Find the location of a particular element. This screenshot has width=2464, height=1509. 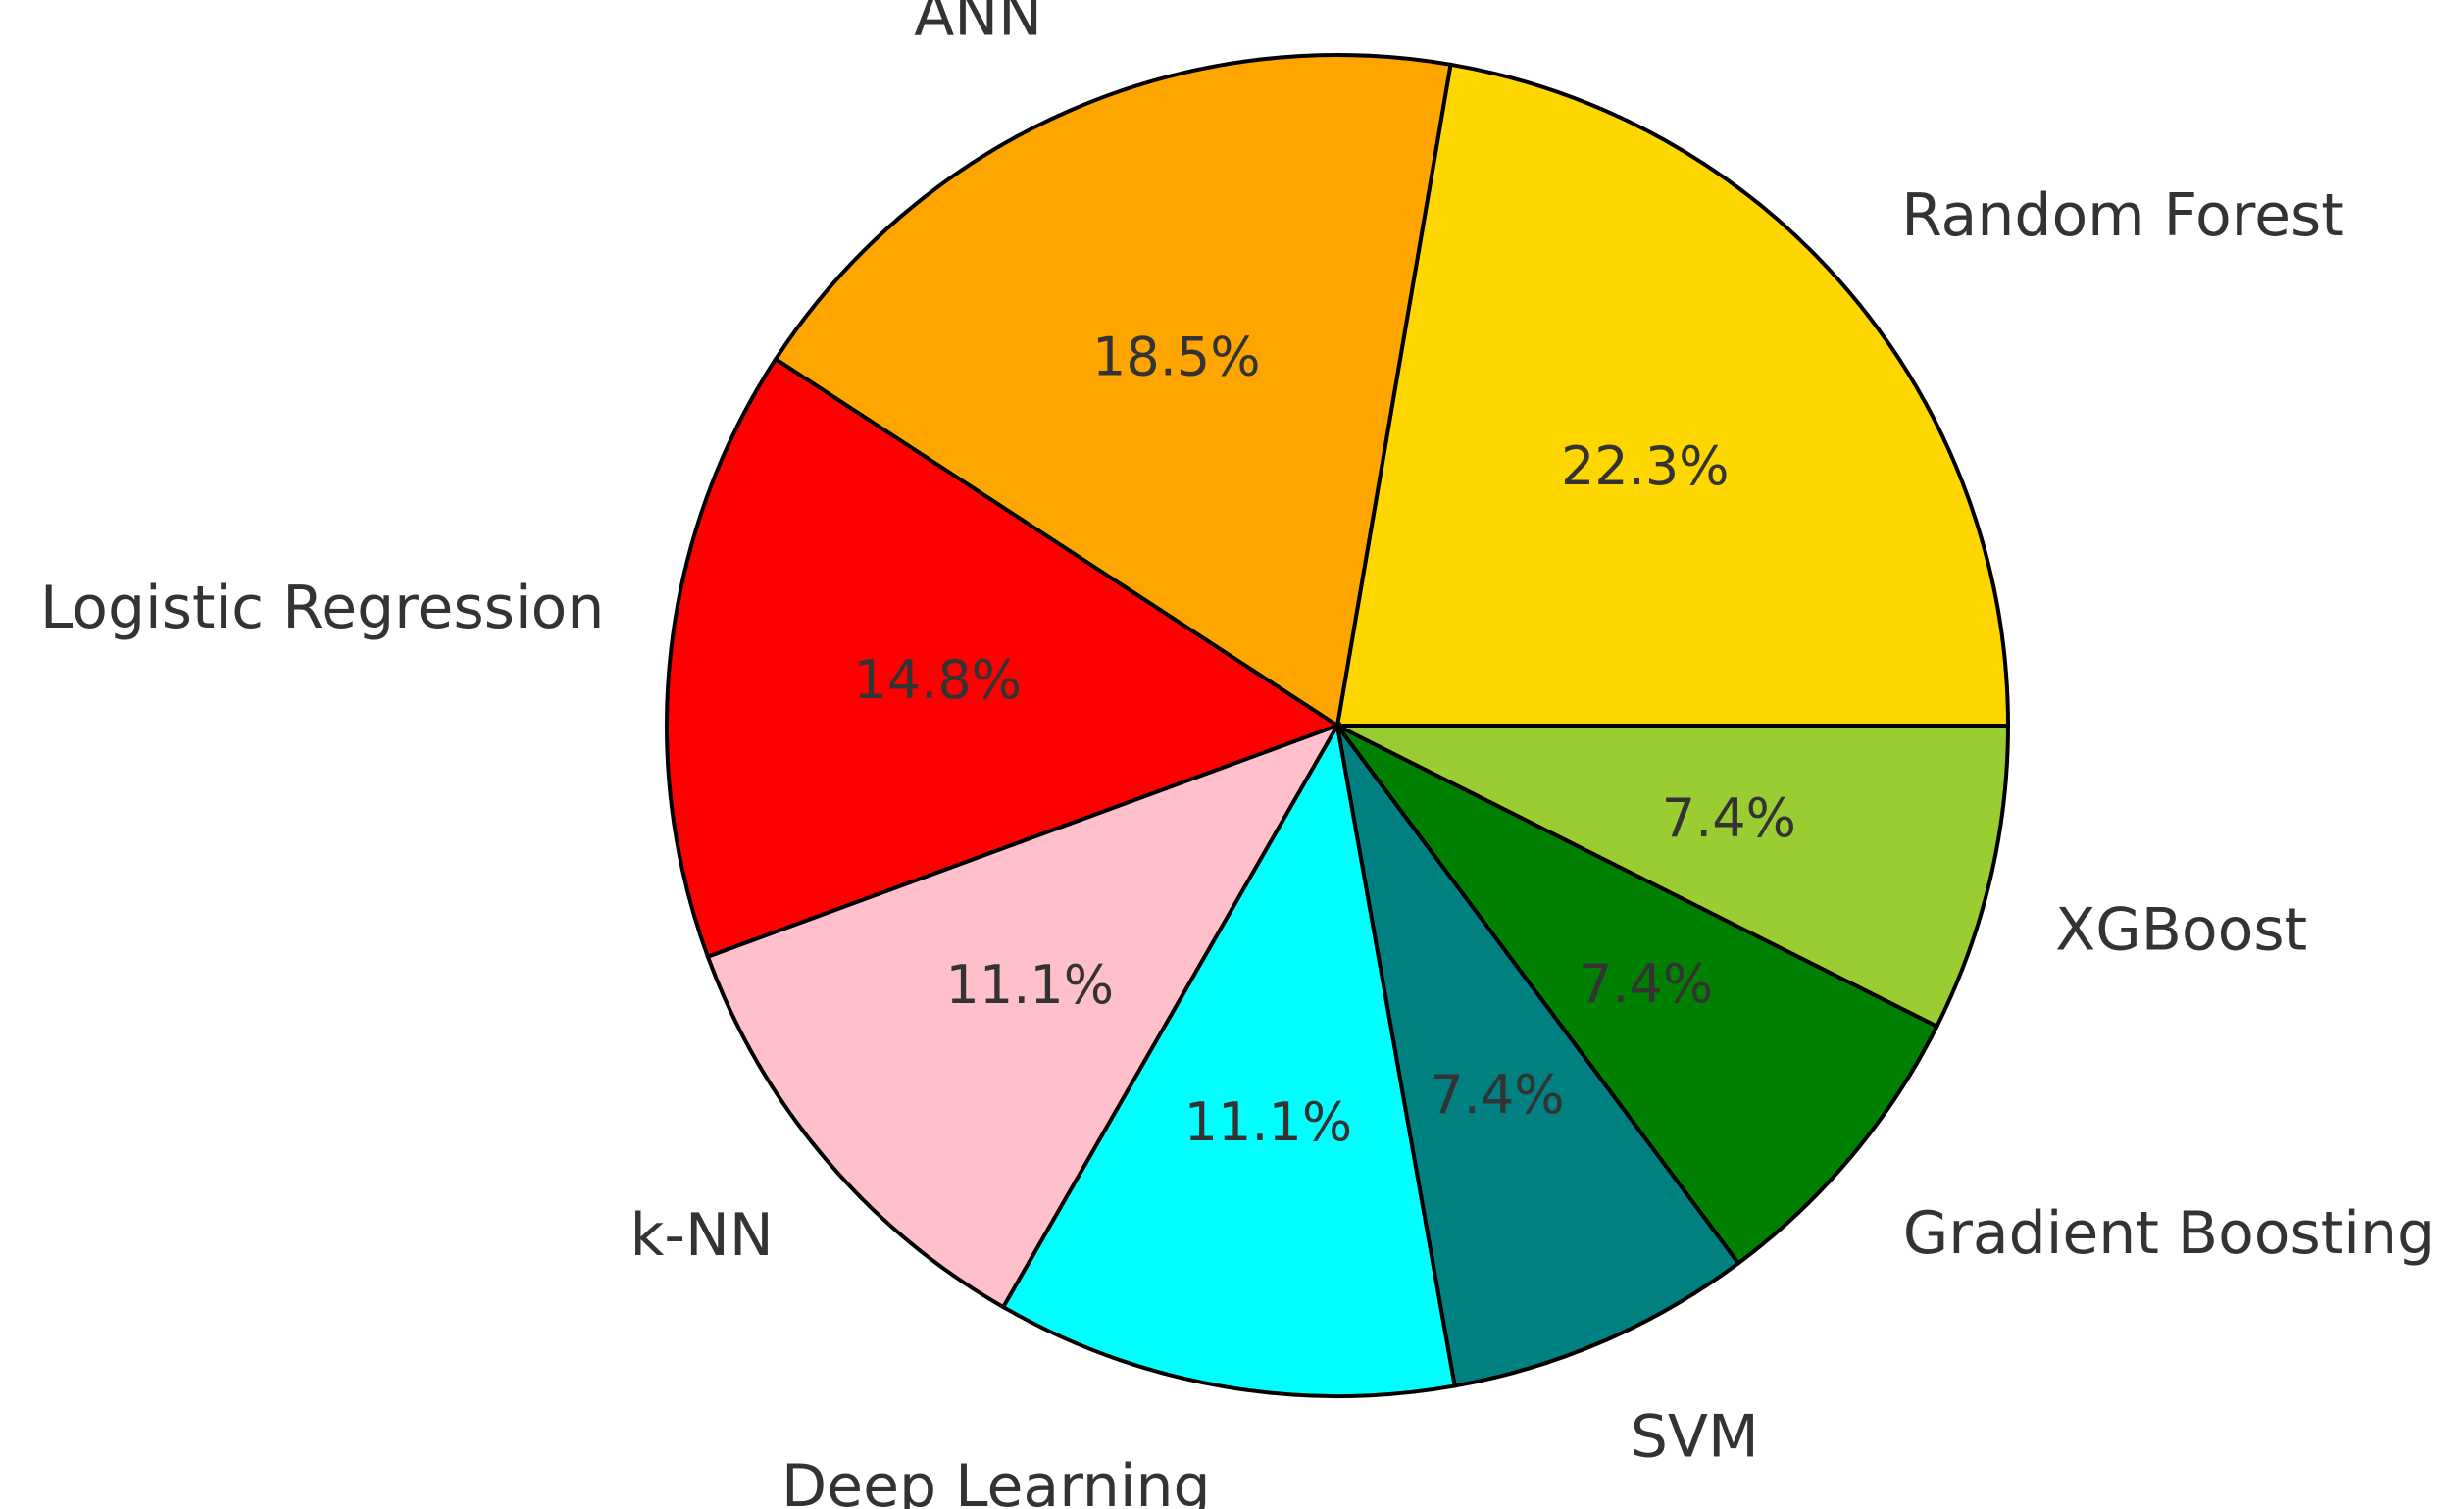

pie-slice-k-nn is located at coordinates (1023, 1016).